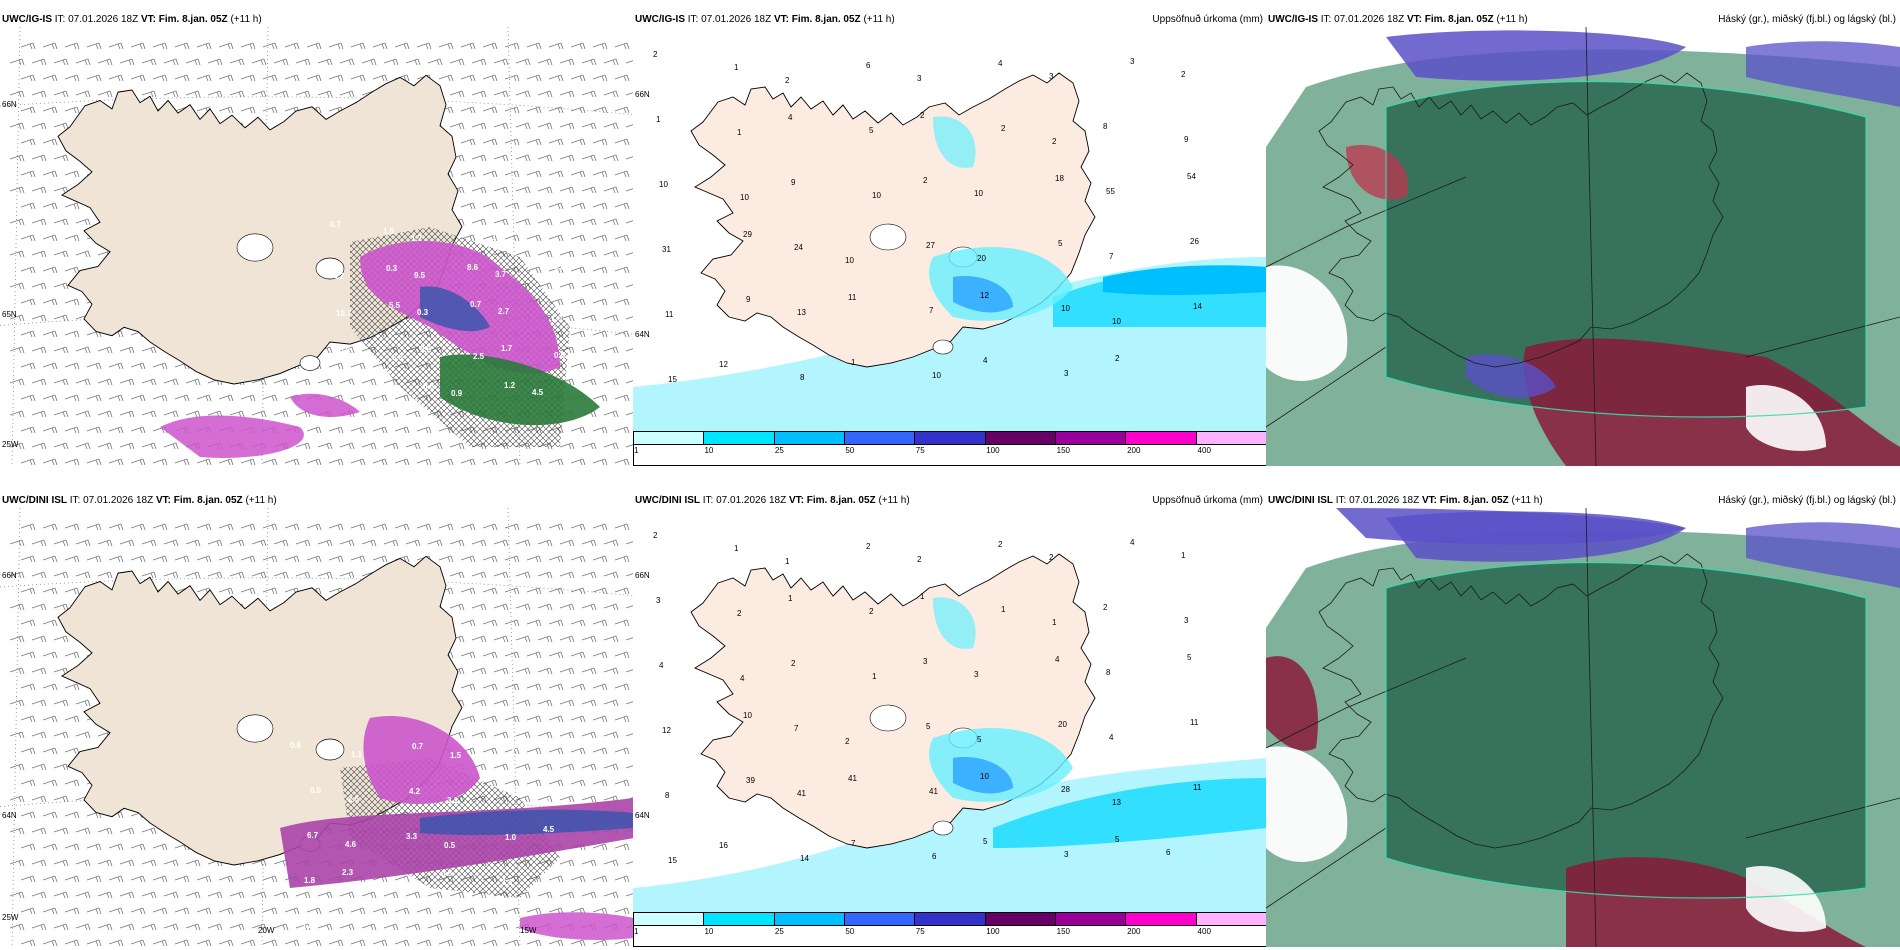 Image resolution: width=1900 pixels, height=950 pixels. Describe the element at coordinates (779, 931) in the screenshot. I see `colorbar-tick-label: 25` at that location.